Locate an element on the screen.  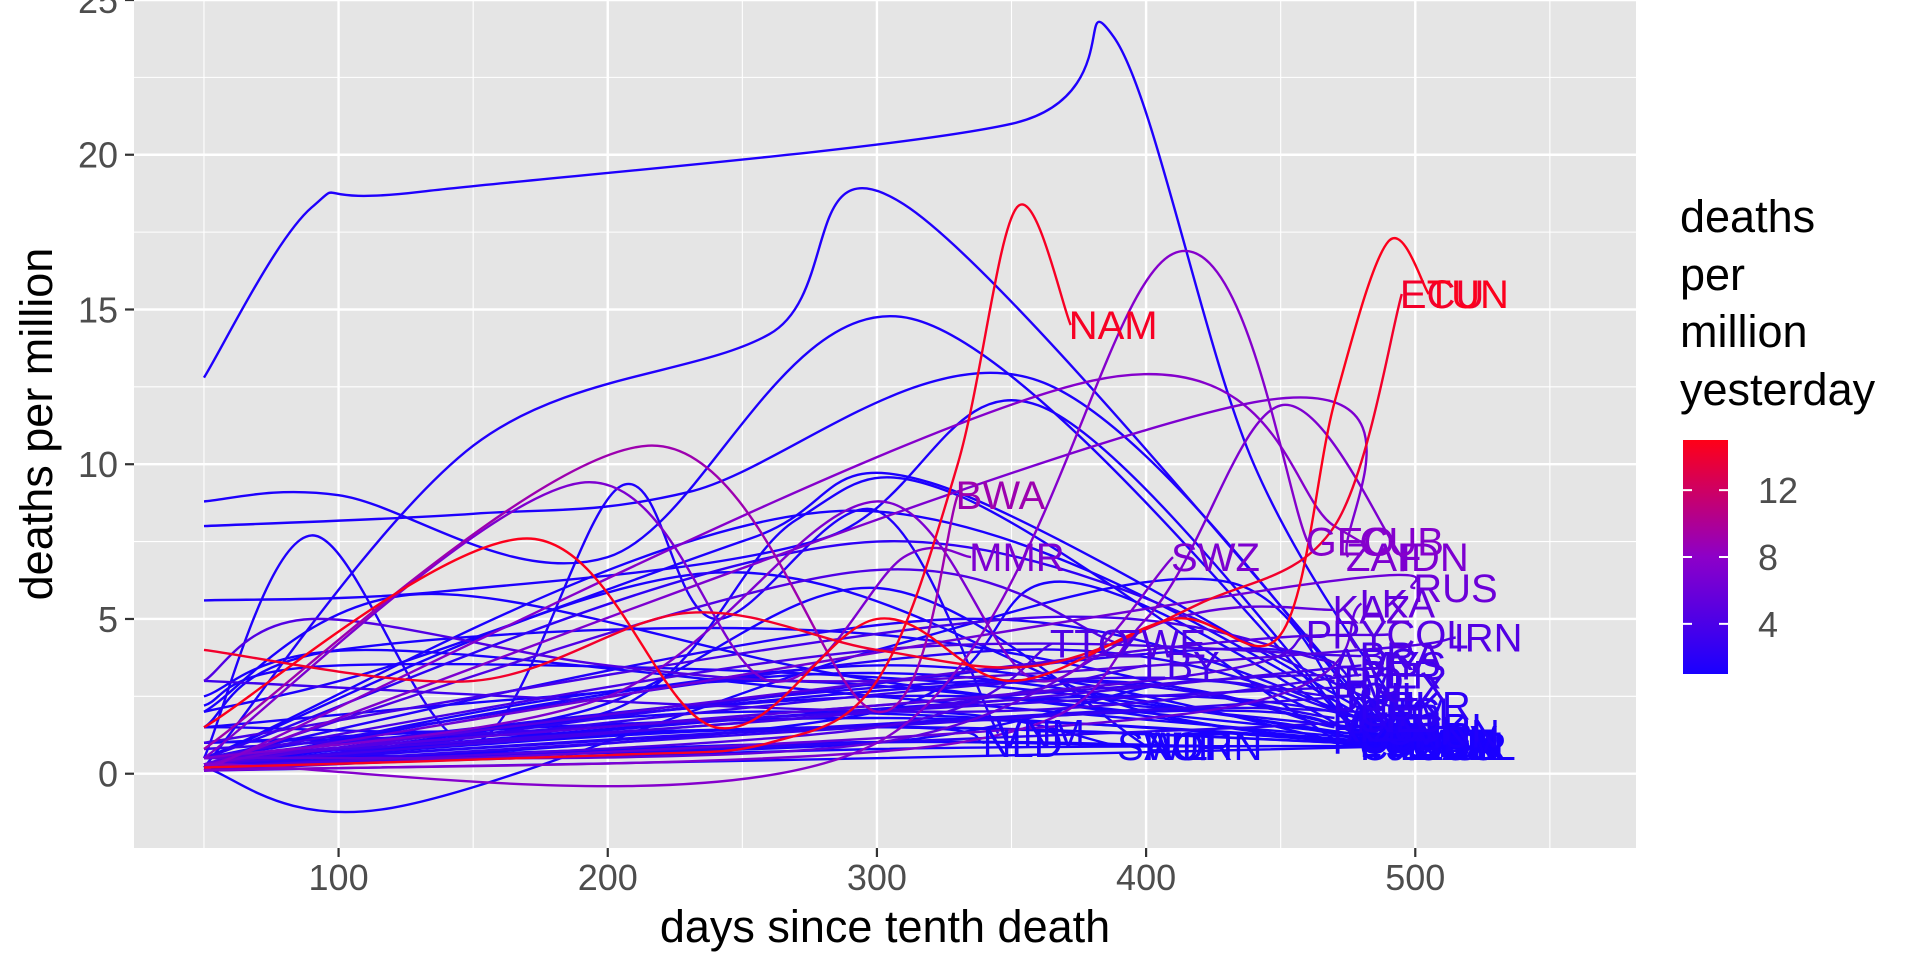
country-label-hun: HUN is located at coordinates (1456, 734).